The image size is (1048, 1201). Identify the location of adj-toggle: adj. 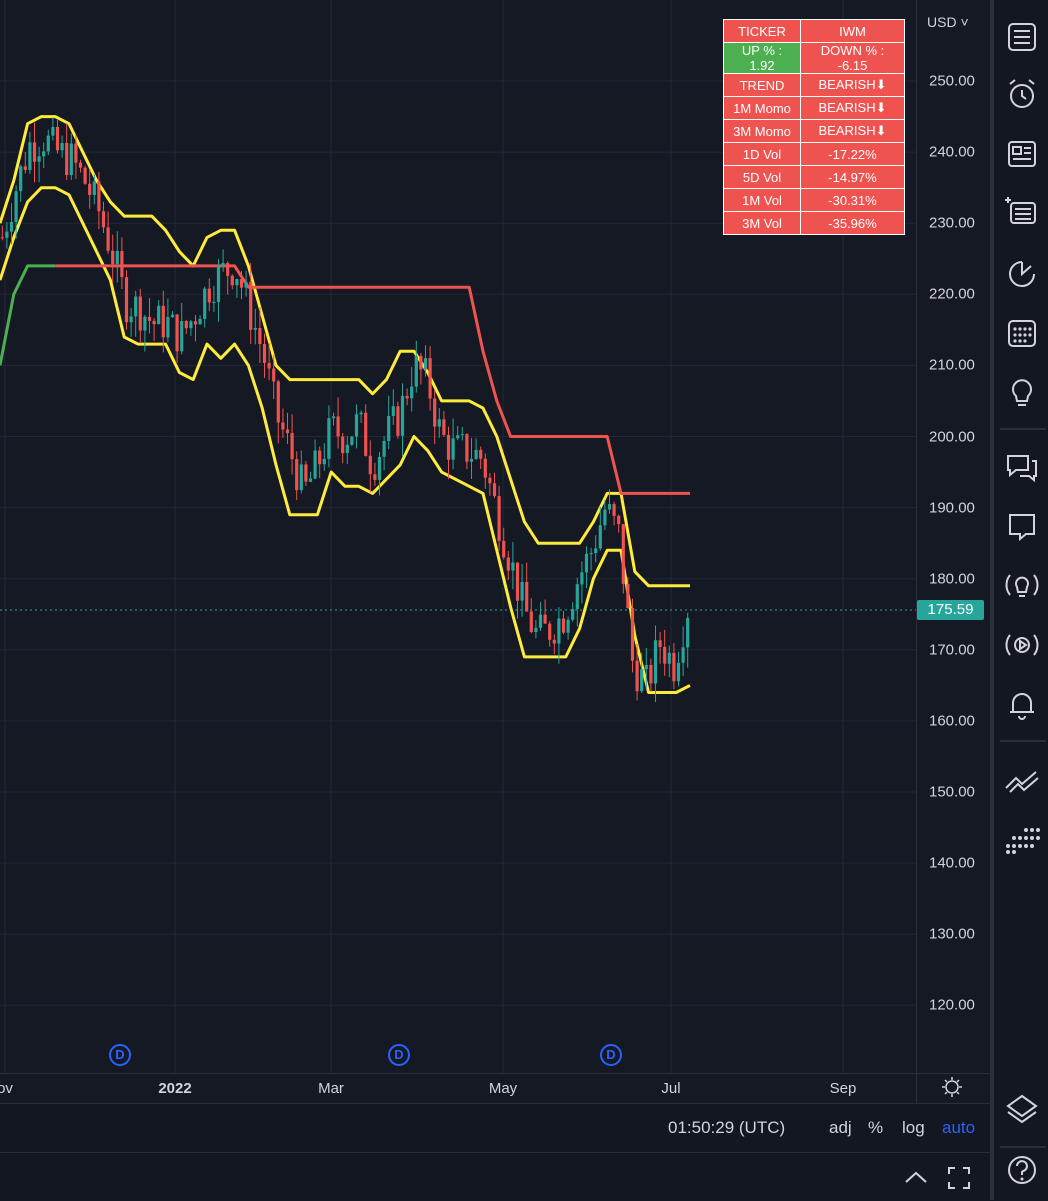
(840, 1127).